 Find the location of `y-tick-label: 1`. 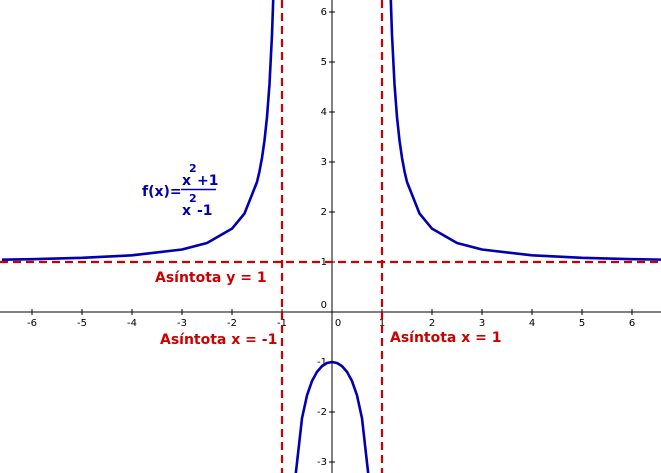

y-tick-label: 1 is located at coordinates (324, 262).